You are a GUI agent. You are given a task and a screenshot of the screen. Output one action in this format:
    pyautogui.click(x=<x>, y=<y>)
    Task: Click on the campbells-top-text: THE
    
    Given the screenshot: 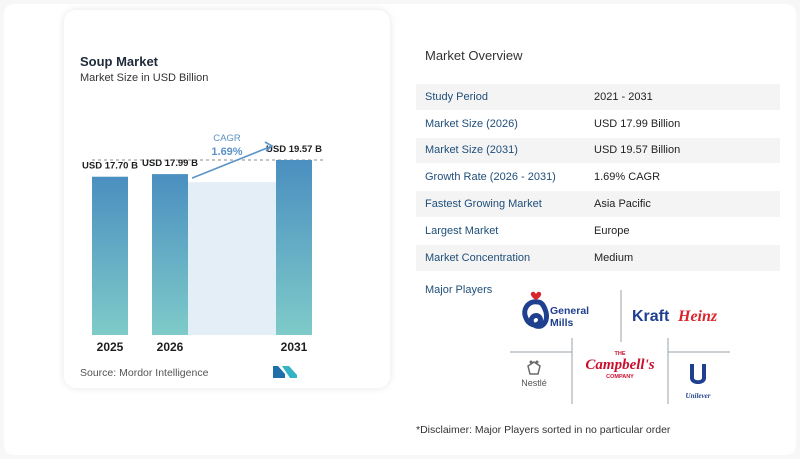 What is the action you would take?
    pyautogui.click(x=620, y=354)
    